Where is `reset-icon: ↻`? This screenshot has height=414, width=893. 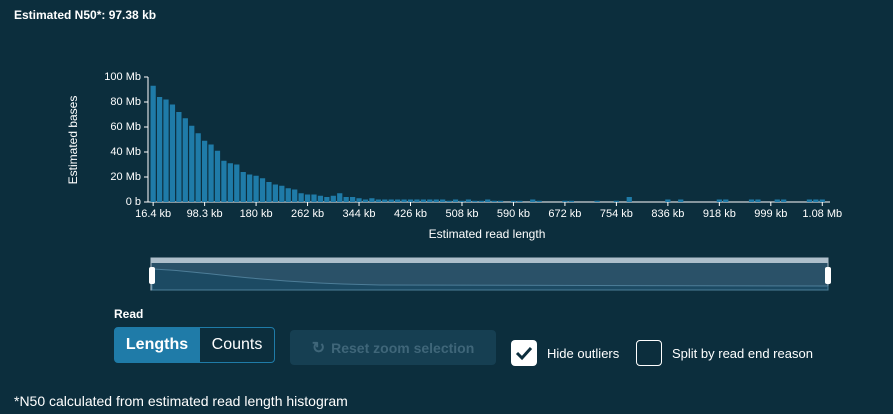 reset-icon: ↻ is located at coordinates (318, 348).